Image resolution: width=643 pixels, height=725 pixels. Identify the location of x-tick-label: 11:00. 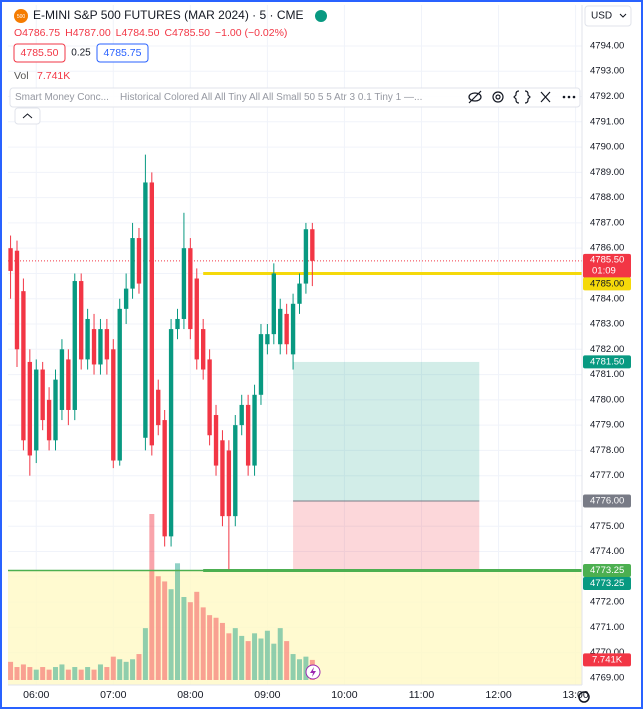
(422, 695).